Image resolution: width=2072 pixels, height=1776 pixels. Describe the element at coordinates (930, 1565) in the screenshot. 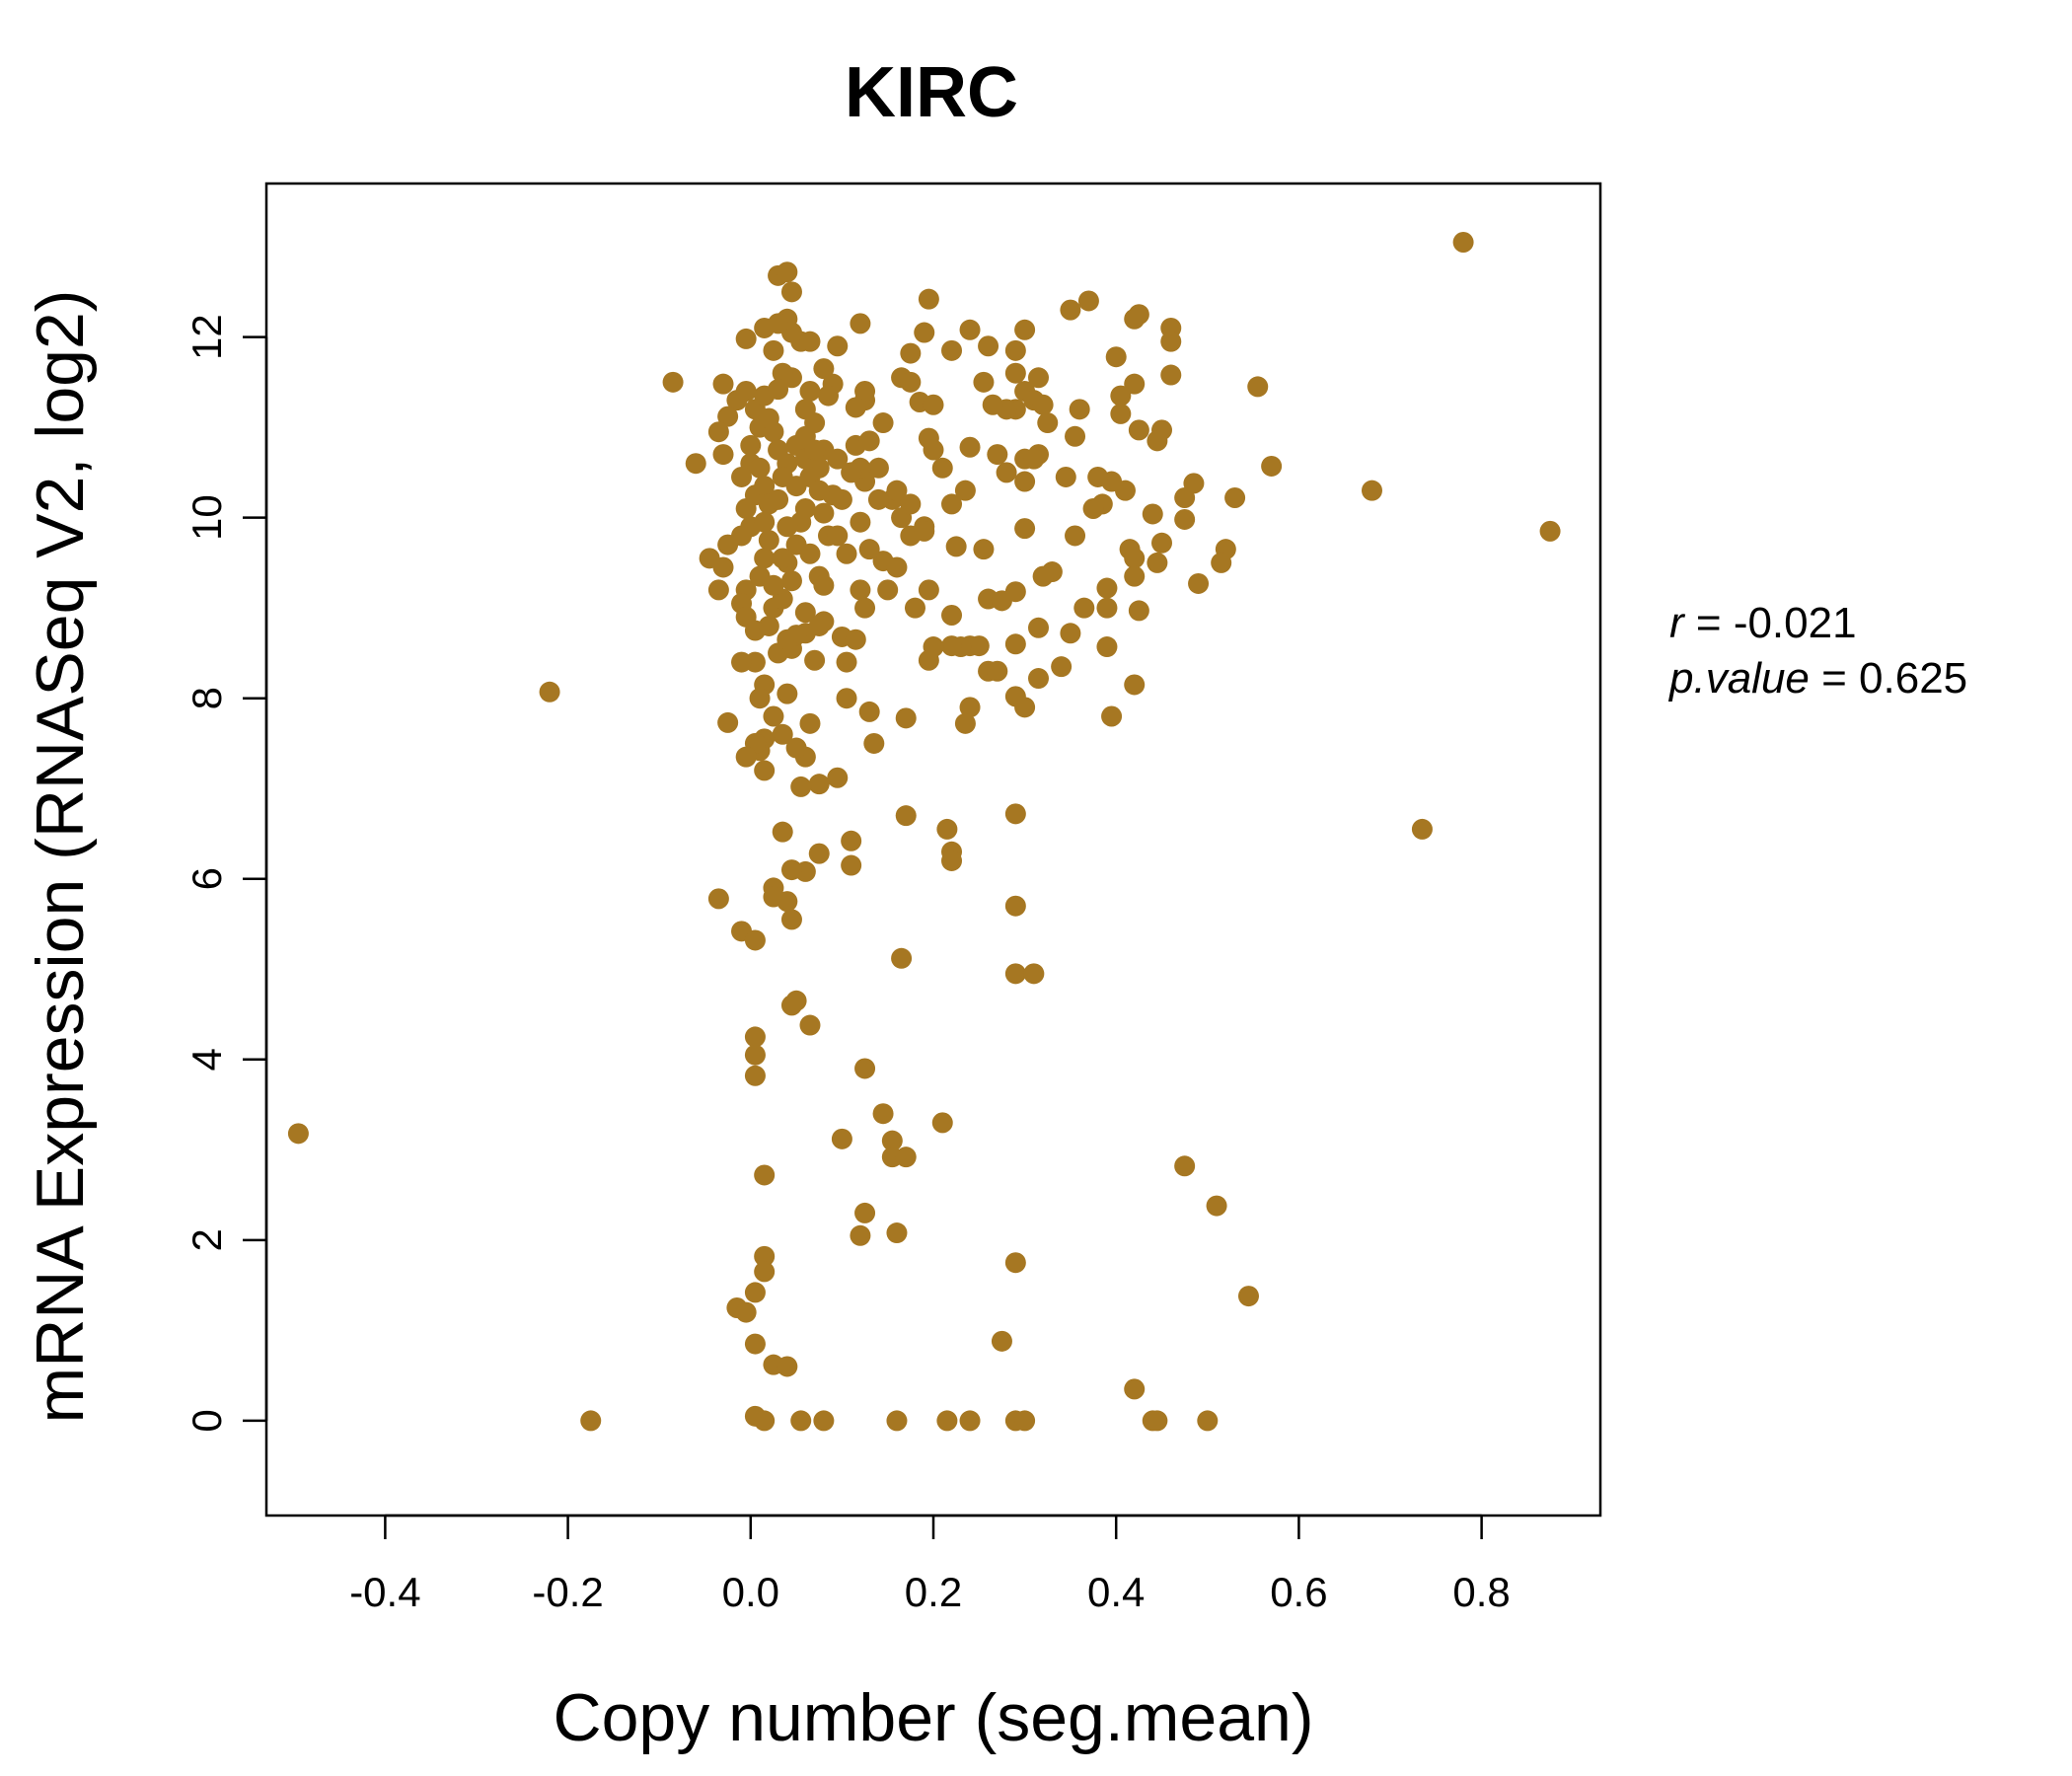

I see `x-axis: -0.4 -0.2 0.0 0.2 0.4 0.6 0.8` at that location.